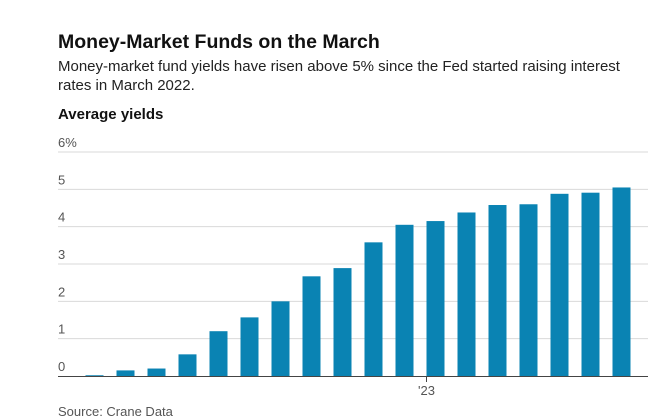 This screenshot has height=420, width=651. Describe the element at coordinates (67, 142) in the screenshot. I see `y-tick-label: 6%` at that location.